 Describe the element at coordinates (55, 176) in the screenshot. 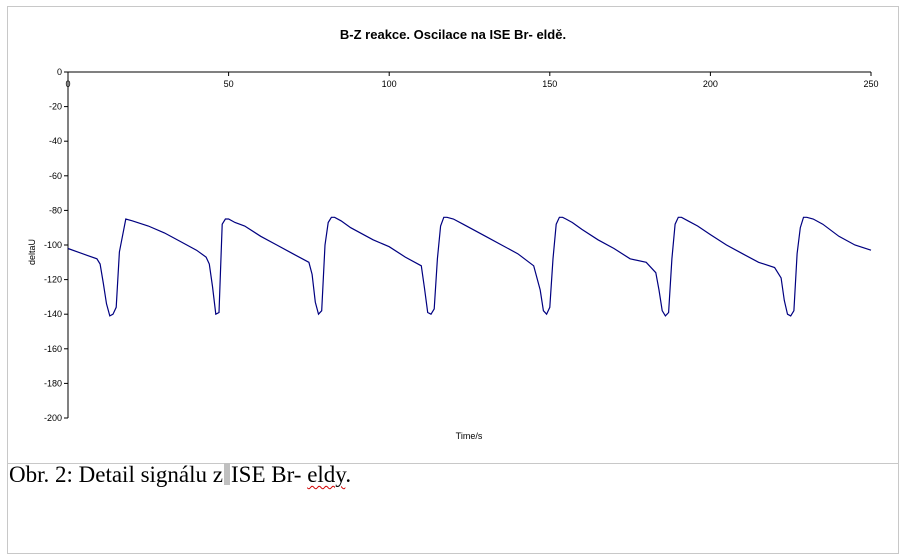

I see `y-tick-label: -60` at that location.